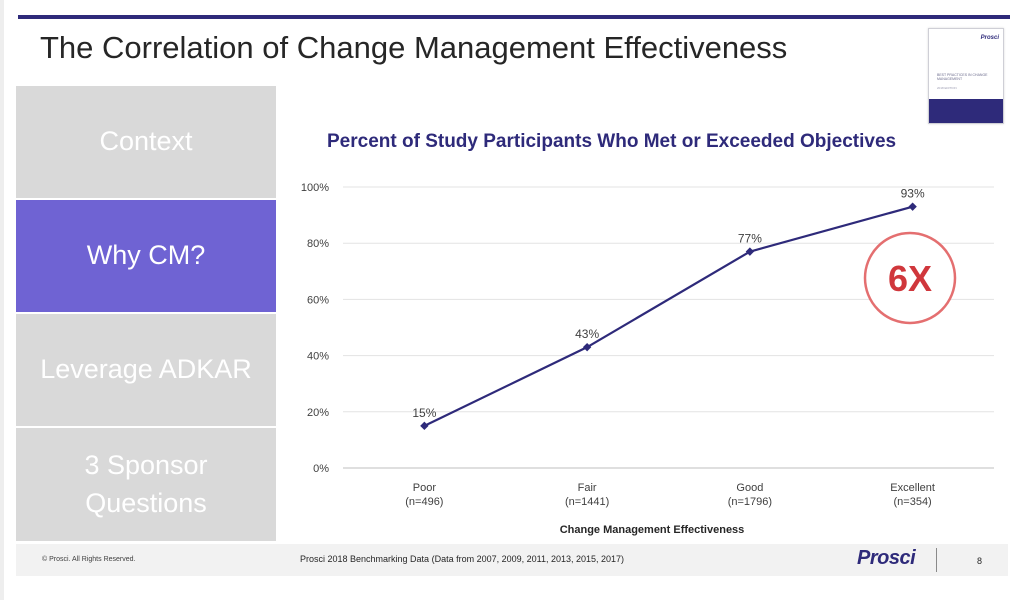  What do you see at coordinates (587, 502) in the screenshot?
I see `x-tick-sublabel: (n=1441)` at bounding box center [587, 502].